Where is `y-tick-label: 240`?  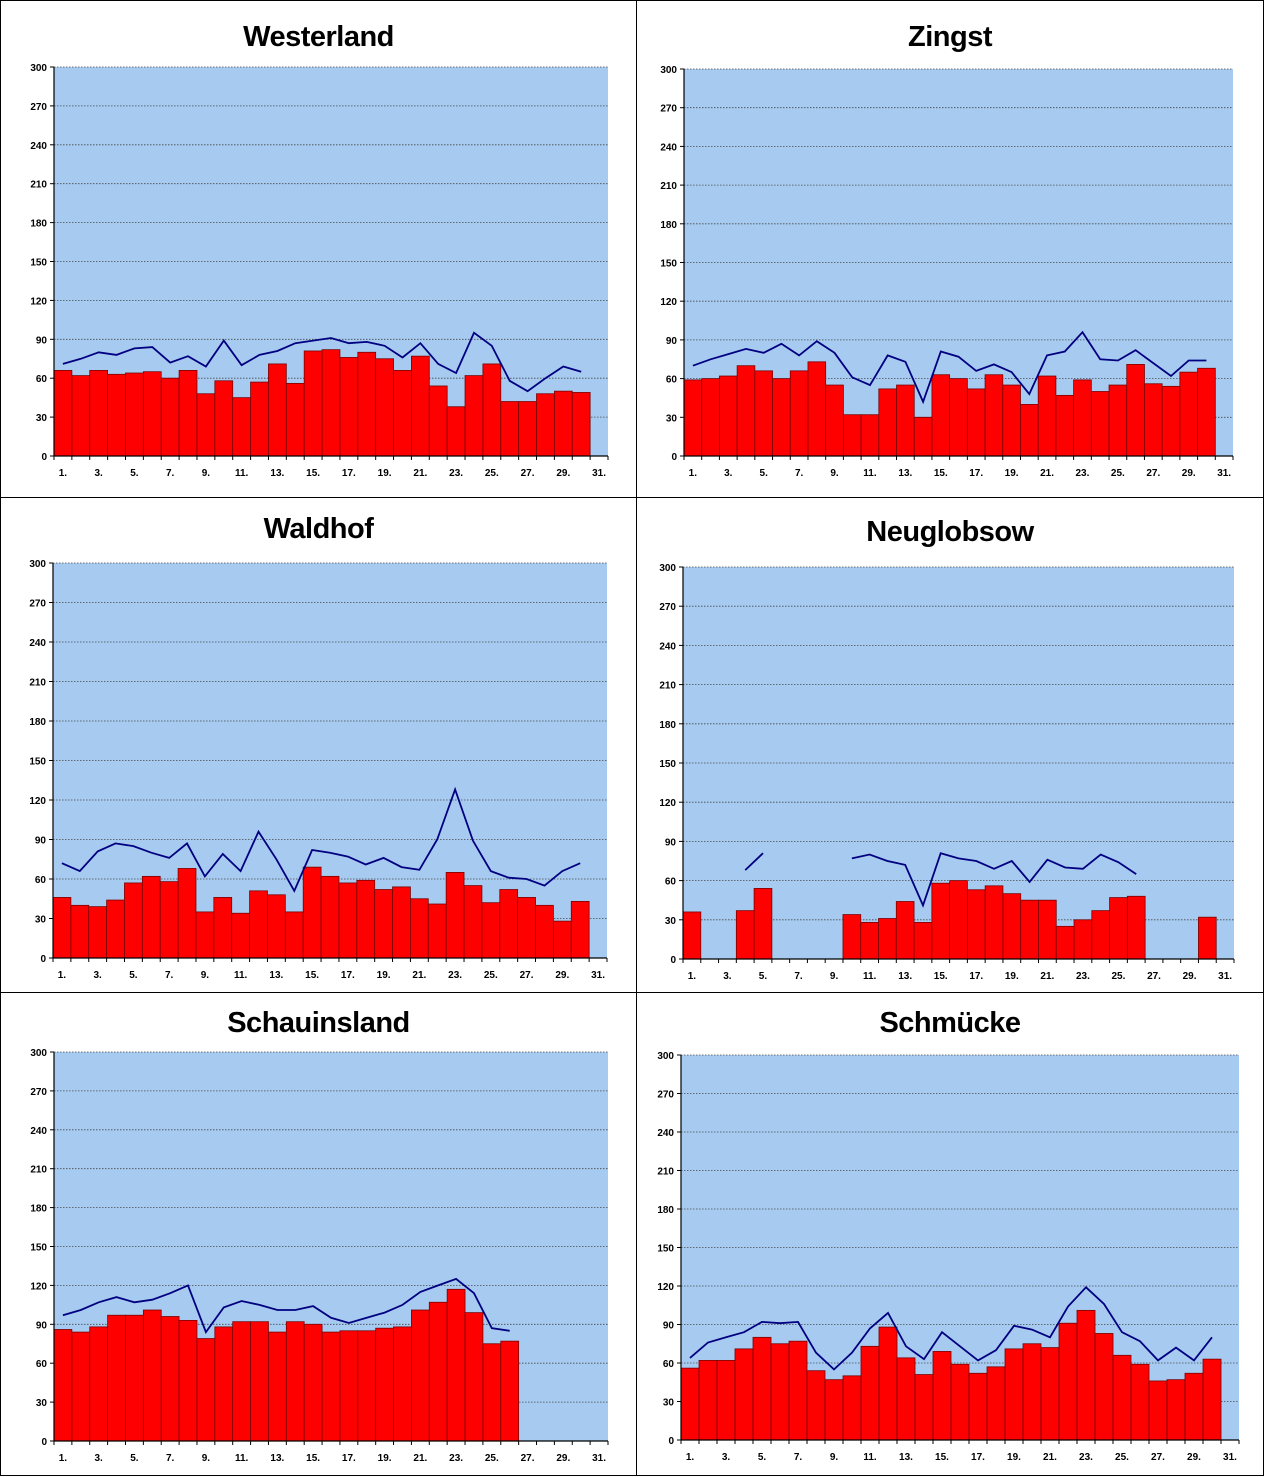
y-tick-label: 240 is located at coordinates (37, 643).